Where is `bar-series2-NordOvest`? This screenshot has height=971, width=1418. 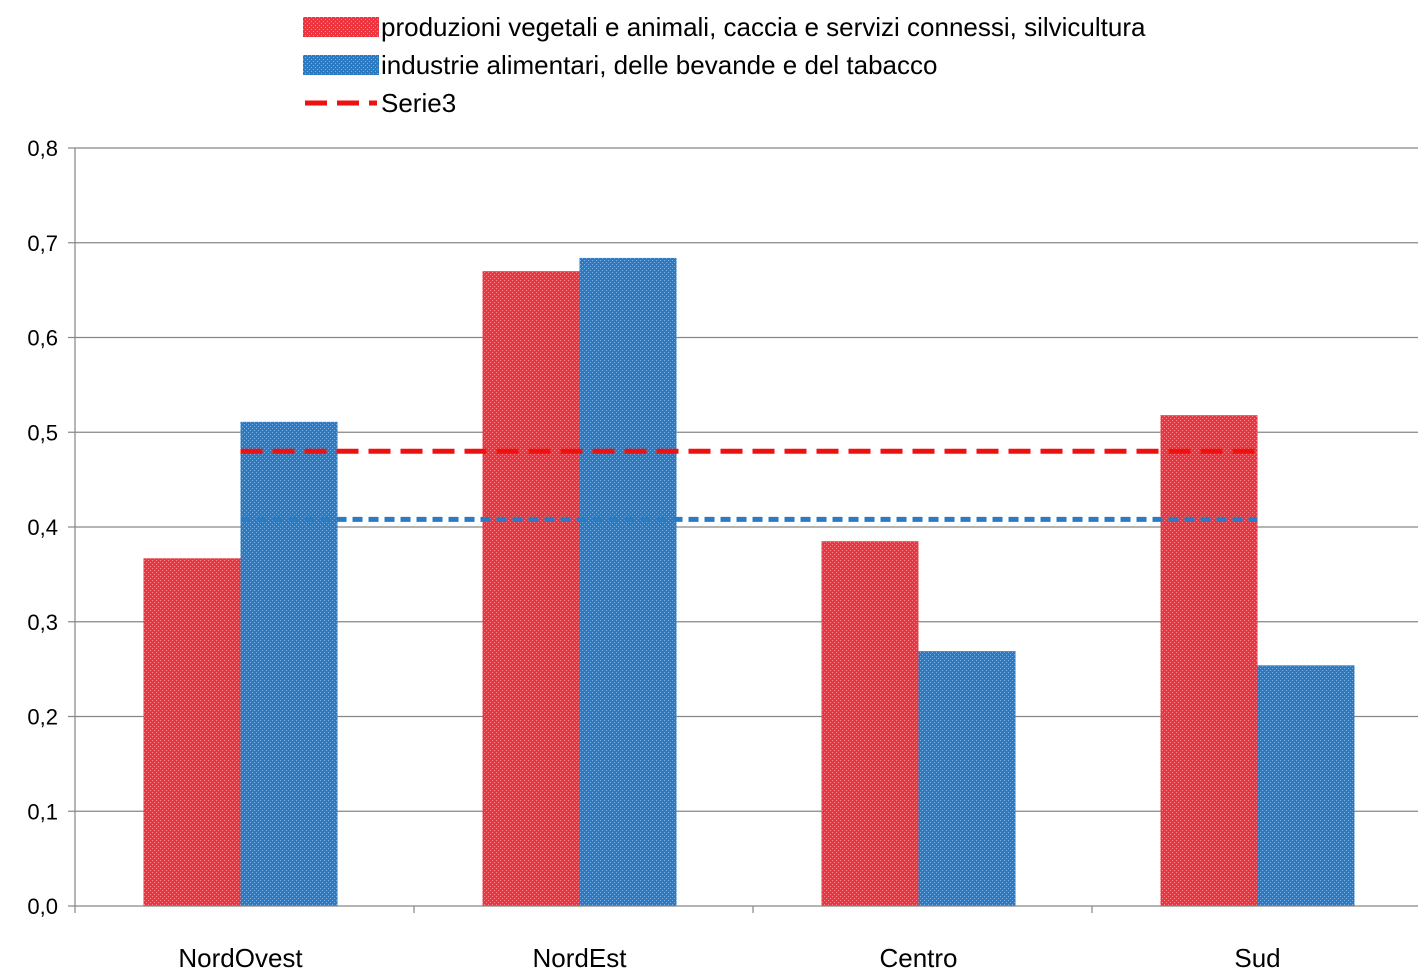
bar-series2-NordOvest is located at coordinates (289, 663).